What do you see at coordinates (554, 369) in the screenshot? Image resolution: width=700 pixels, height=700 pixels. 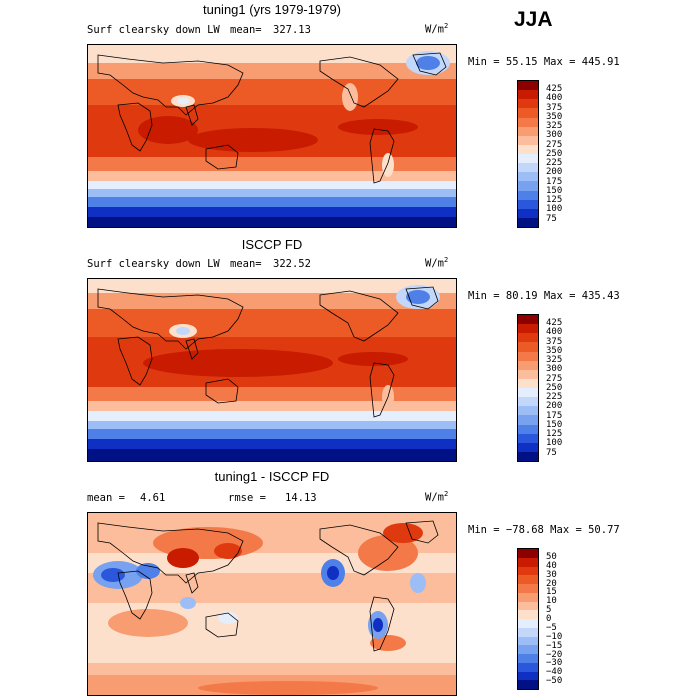 I see `colorbar-tick: 300` at bounding box center [554, 369].